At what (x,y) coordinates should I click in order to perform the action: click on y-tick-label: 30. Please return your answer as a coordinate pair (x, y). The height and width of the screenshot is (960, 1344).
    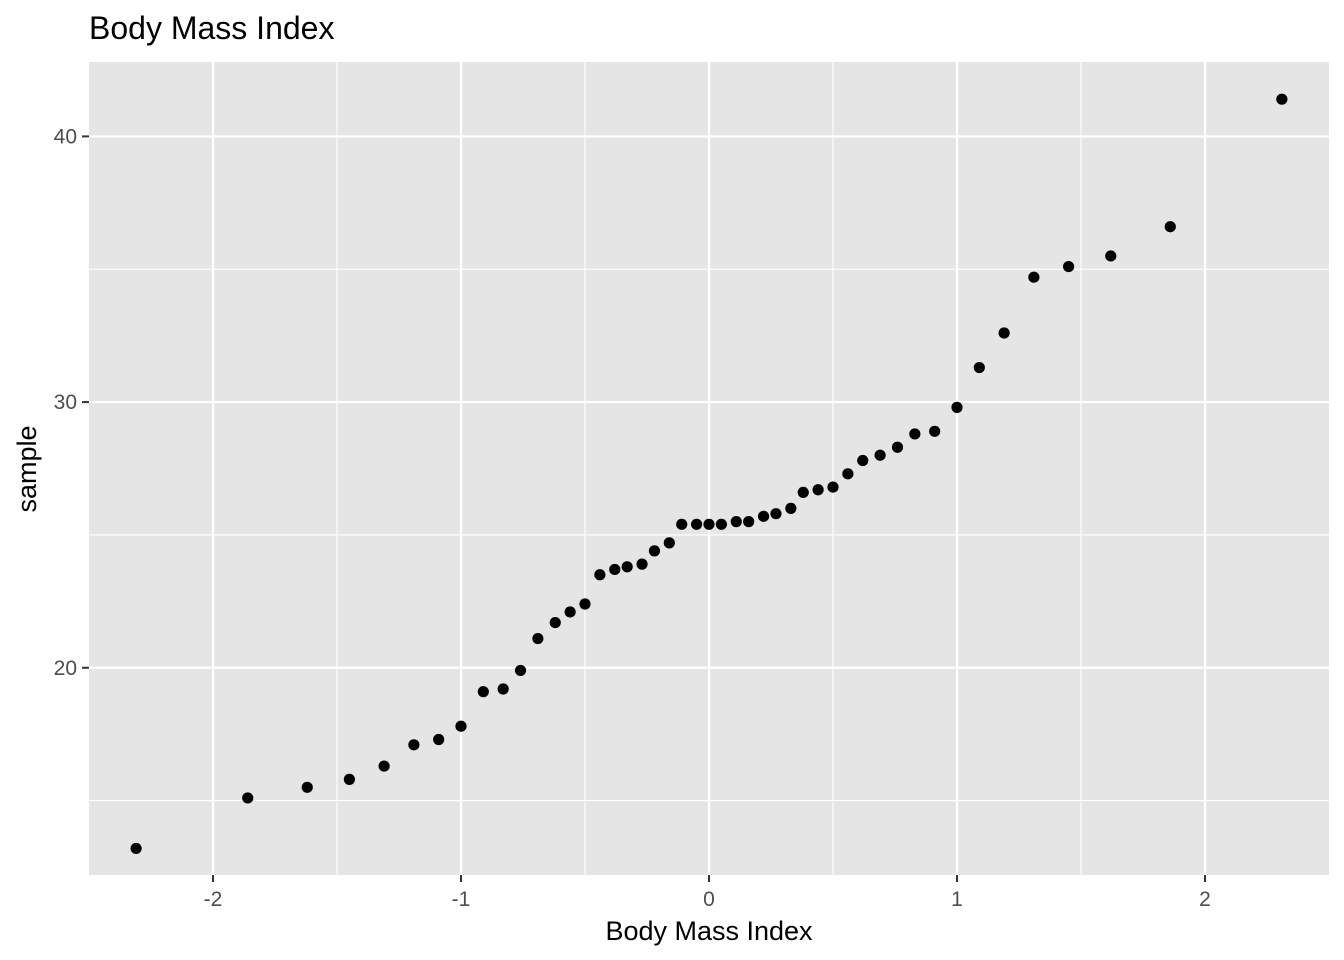
    Looking at the image, I should click on (65, 402).